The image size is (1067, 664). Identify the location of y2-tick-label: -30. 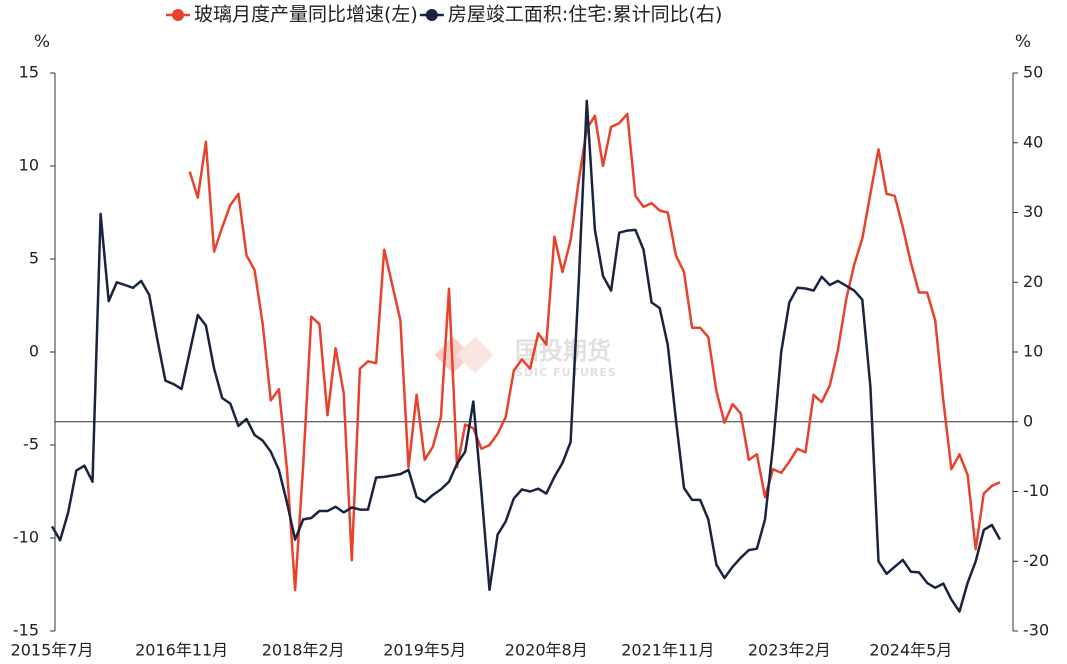
(1036, 630).